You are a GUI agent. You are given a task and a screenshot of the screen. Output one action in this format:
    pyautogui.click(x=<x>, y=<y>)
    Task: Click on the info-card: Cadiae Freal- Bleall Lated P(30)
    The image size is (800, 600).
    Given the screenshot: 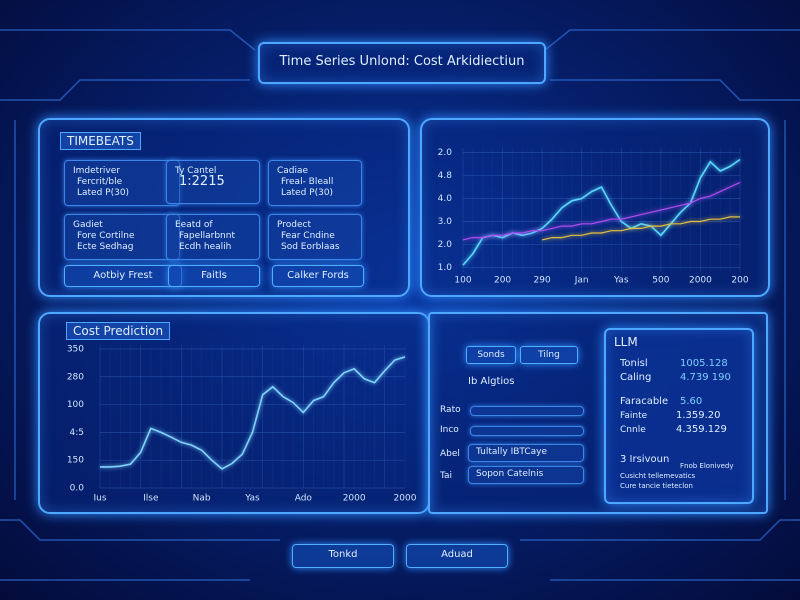 What is the action you would take?
    pyautogui.click(x=315, y=183)
    